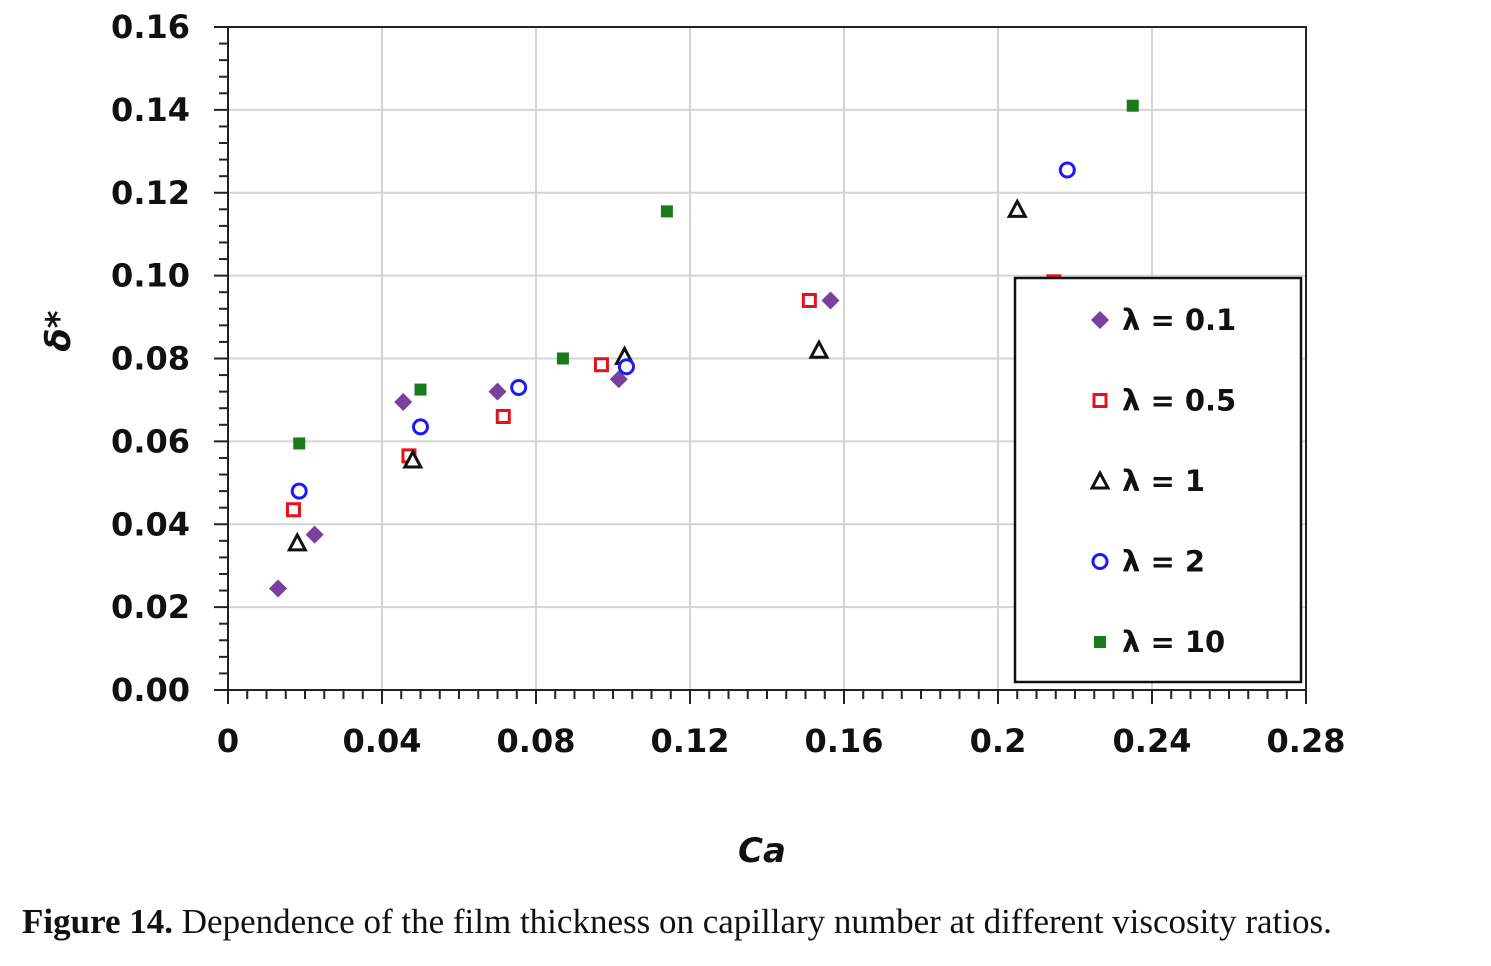  Describe the element at coordinates (150, 441) in the screenshot. I see `y-tick-label: 0.06` at that location.